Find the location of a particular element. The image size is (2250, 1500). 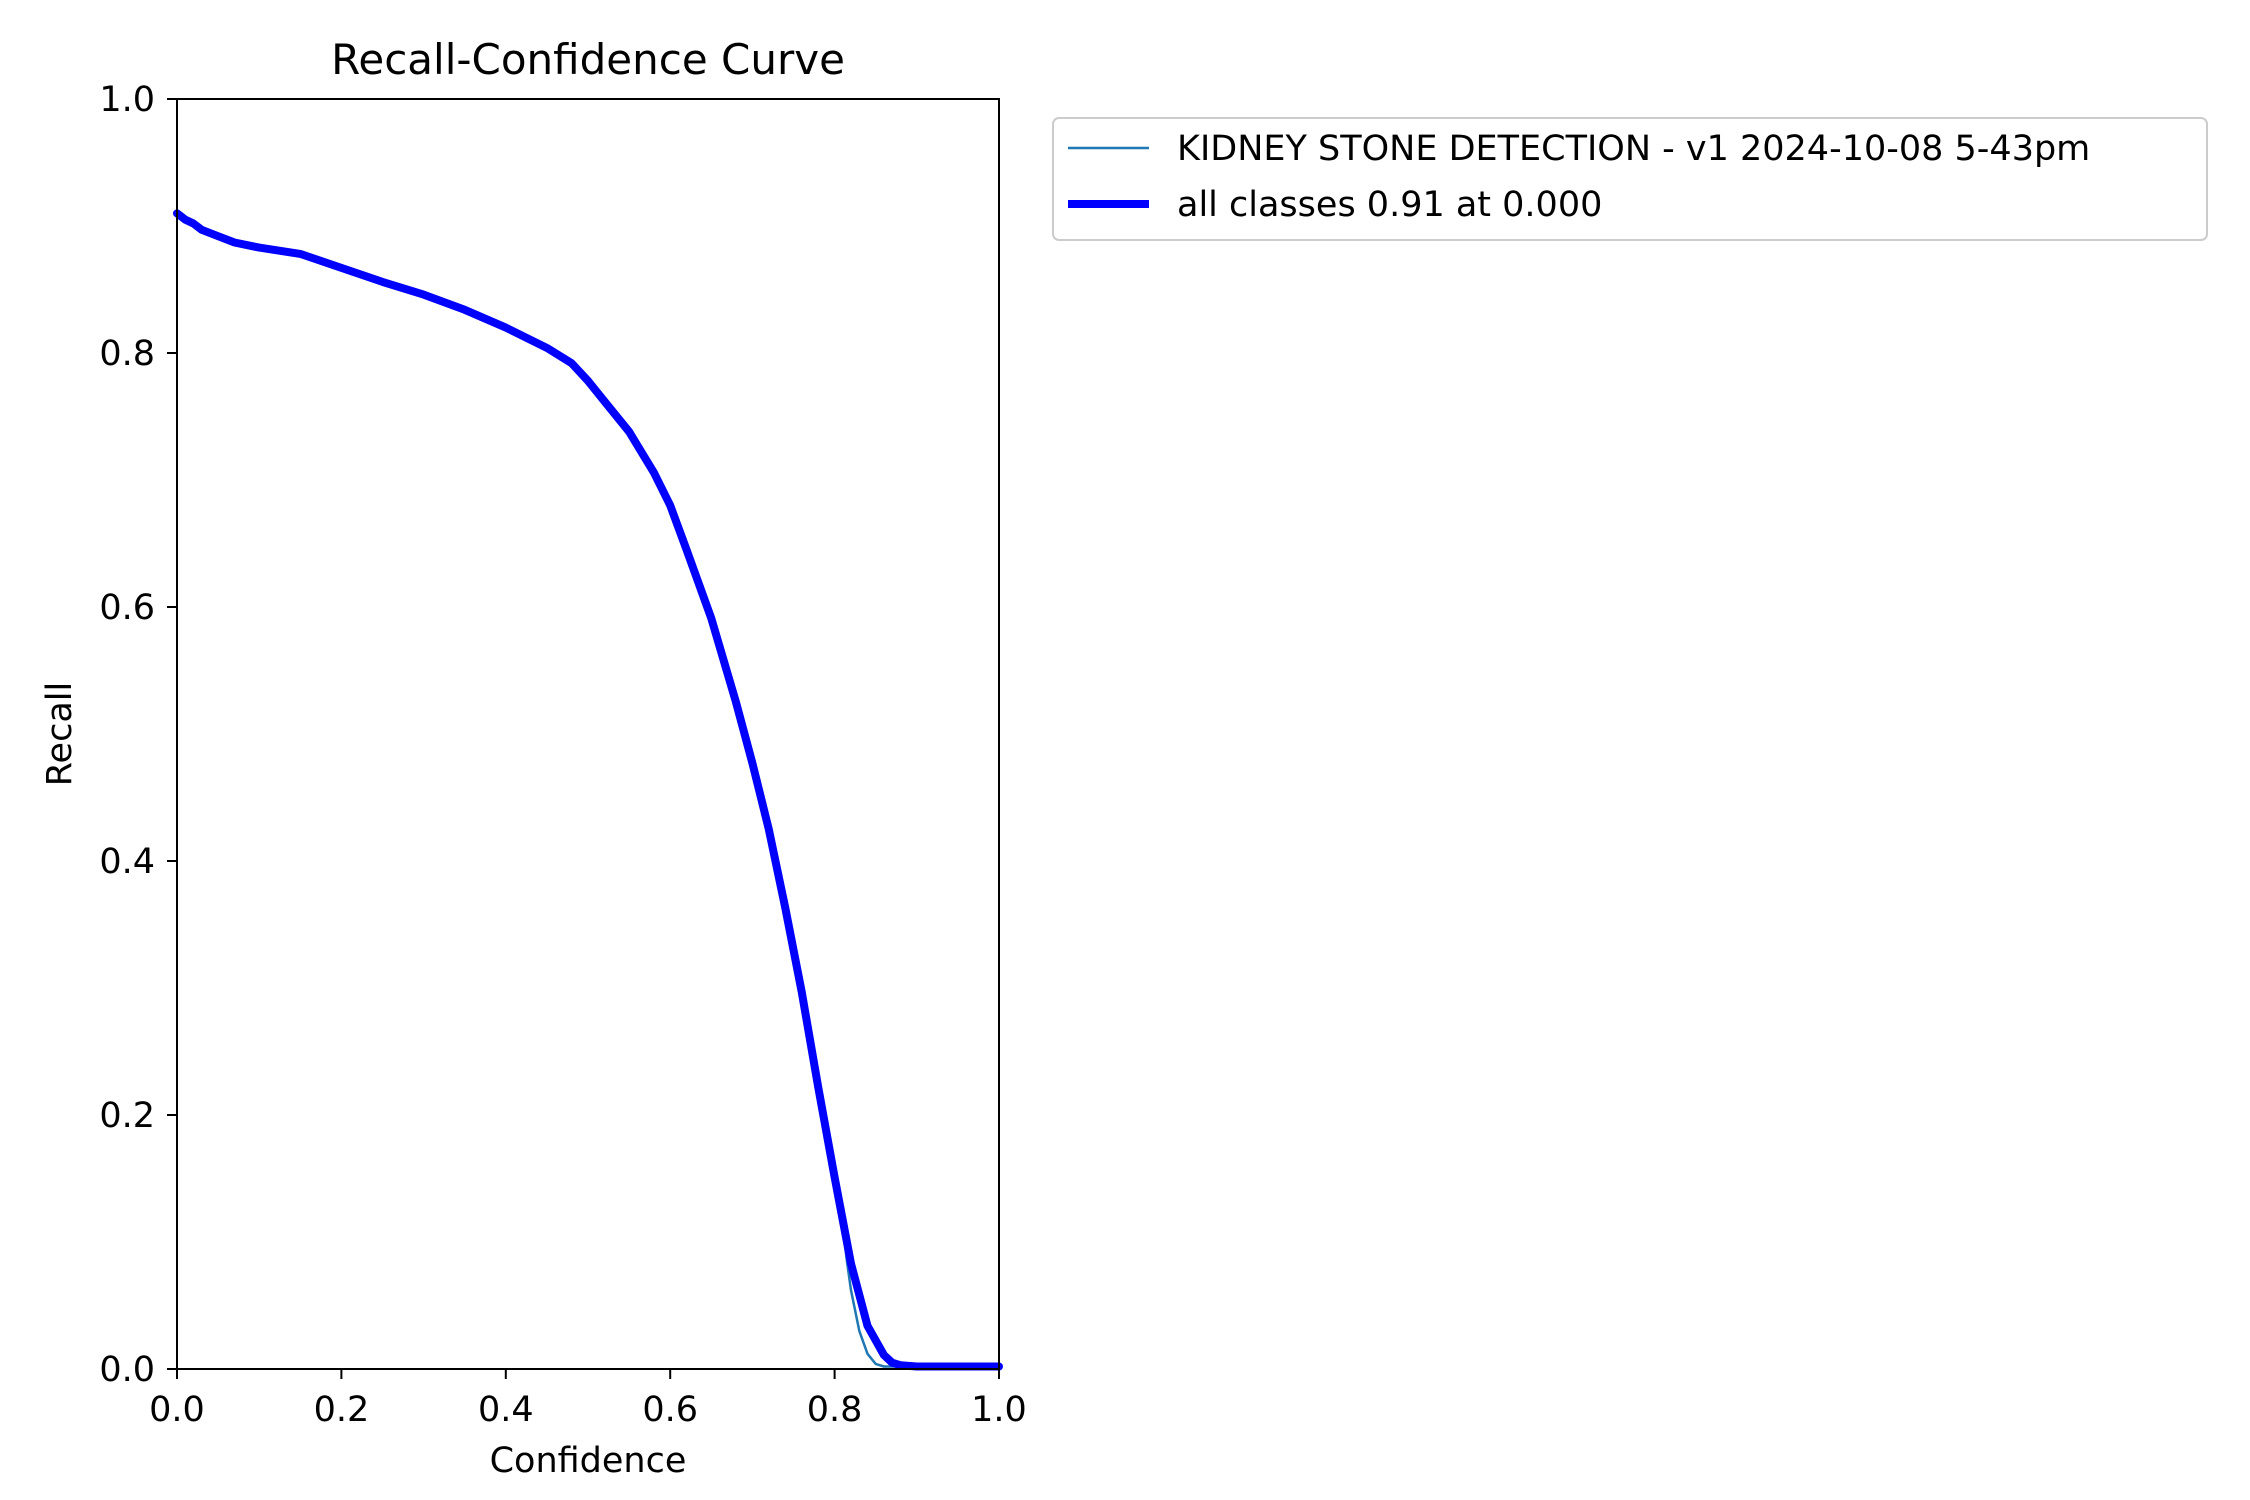

x-tick-label: 1.0 is located at coordinates (999, 1410).